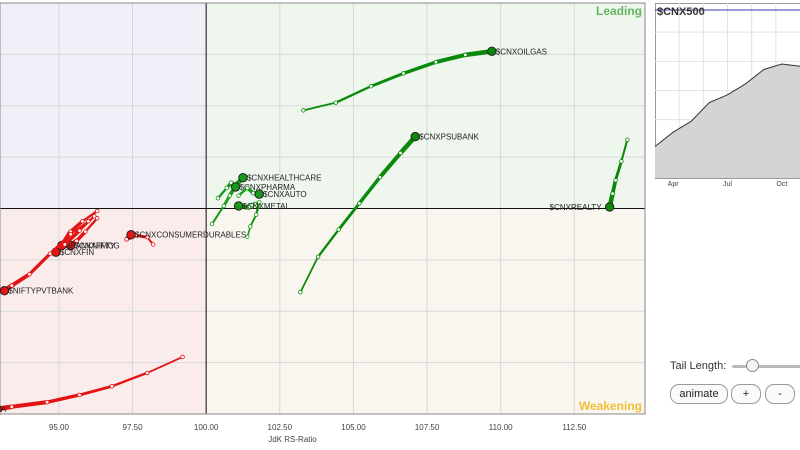  Describe the element at coordinates (427, 427) in the screenshot. I see `x-tick-label: 107.50` at that location.